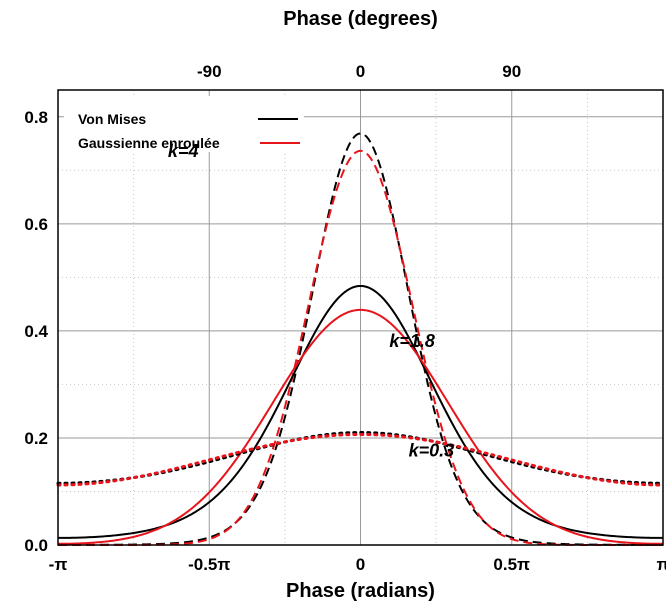 Image resolution: width=666 pixels, height=613 pixels. I want to click on x-top-tick-label: 0, so click(360, 71).